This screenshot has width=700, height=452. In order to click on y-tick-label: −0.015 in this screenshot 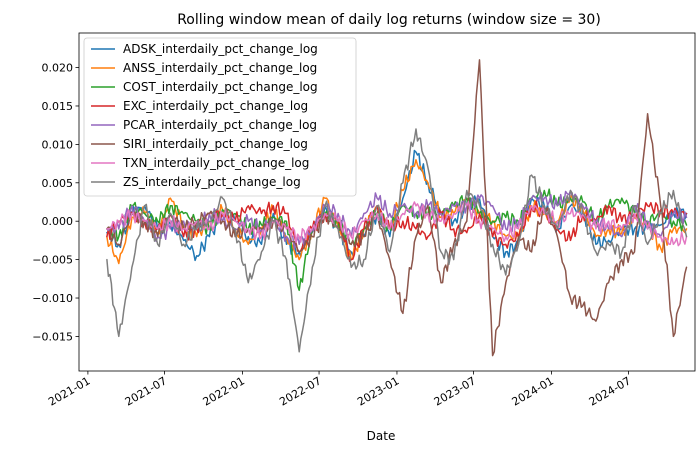, I will do `click(52, 336)`.